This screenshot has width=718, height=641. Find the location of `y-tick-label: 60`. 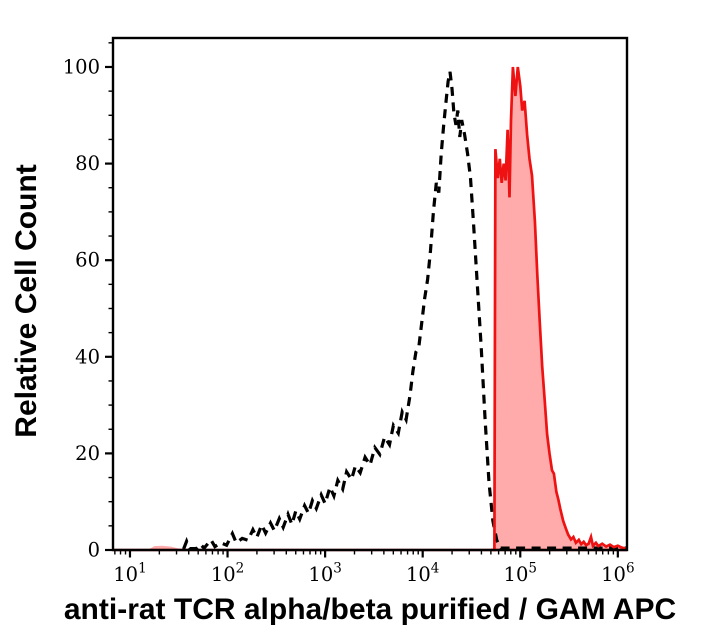

y-tick-label: 60 is located at coordinates (87, 260).